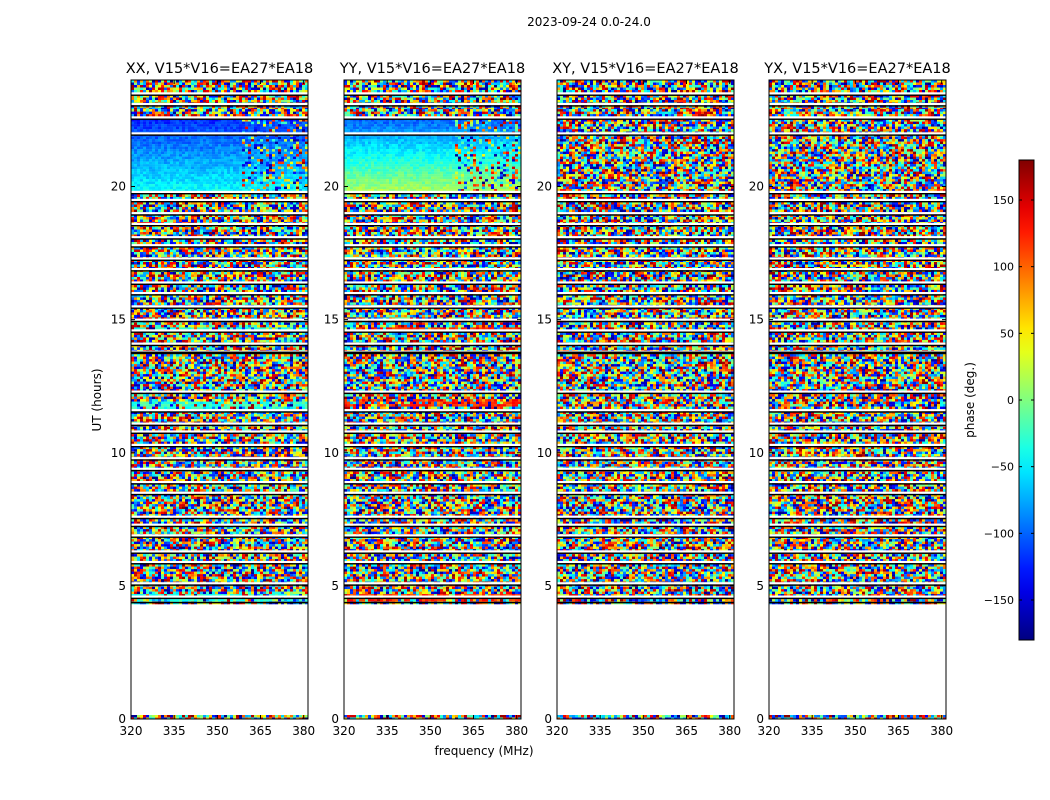  Describe the element at coordinates (856, 69) in the screenshot. I see `panel-title: YX, V15*V16=EA27*EA18` at that location.